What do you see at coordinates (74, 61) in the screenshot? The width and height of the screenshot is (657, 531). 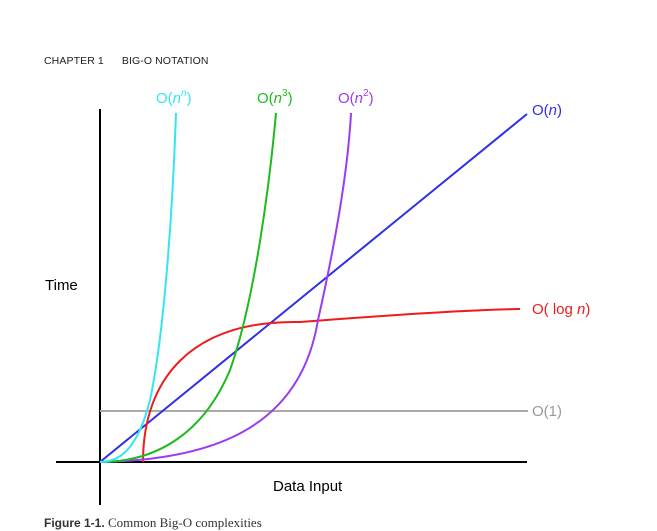 I see `chapter-number: CHAPTER 1` at bounding box center [74, 61].